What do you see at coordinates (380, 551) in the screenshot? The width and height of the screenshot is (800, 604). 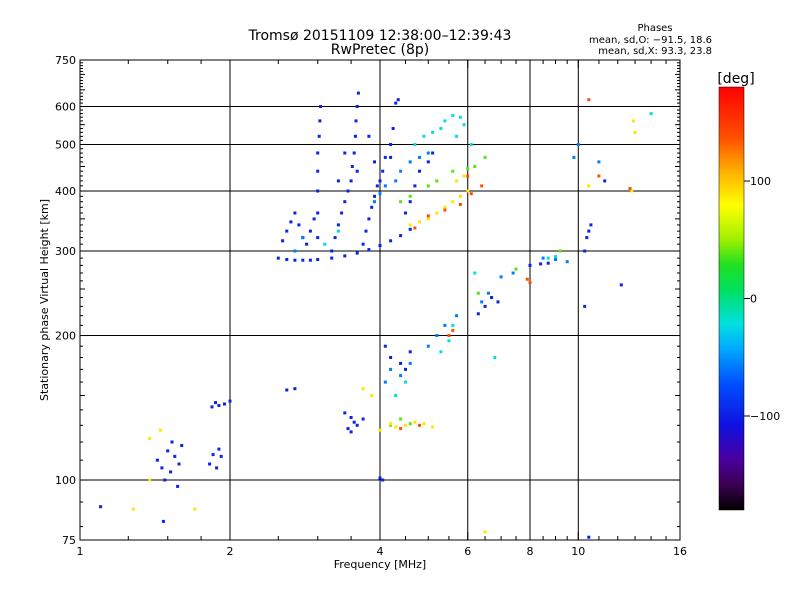 I see `x-tick-label: 4` at bounding box center [380, 551].